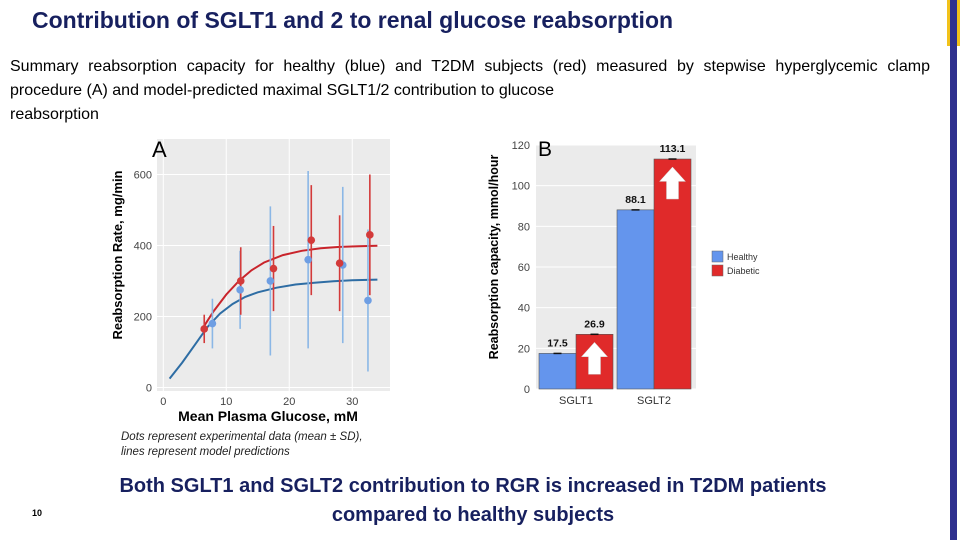 This screenshot has height=540, width=960. I want to click on chart-a-y-tick-label: 200, so click(143, 317).